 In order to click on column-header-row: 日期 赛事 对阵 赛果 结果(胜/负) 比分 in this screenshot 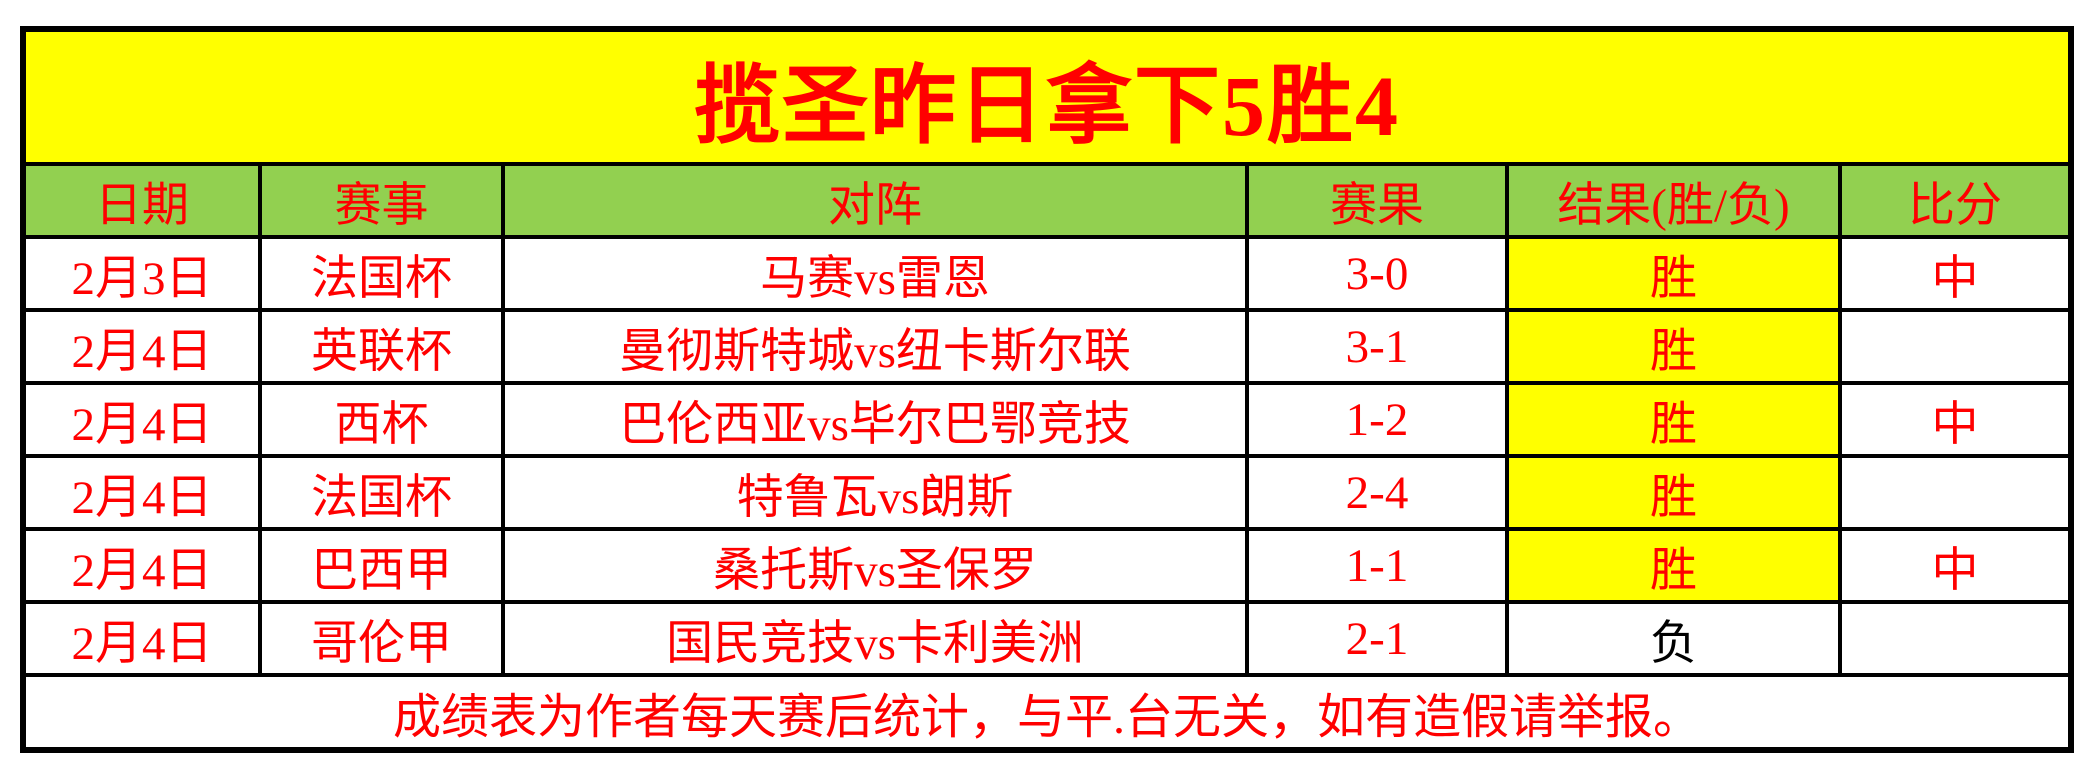, I will do `click(1047, 200)`.